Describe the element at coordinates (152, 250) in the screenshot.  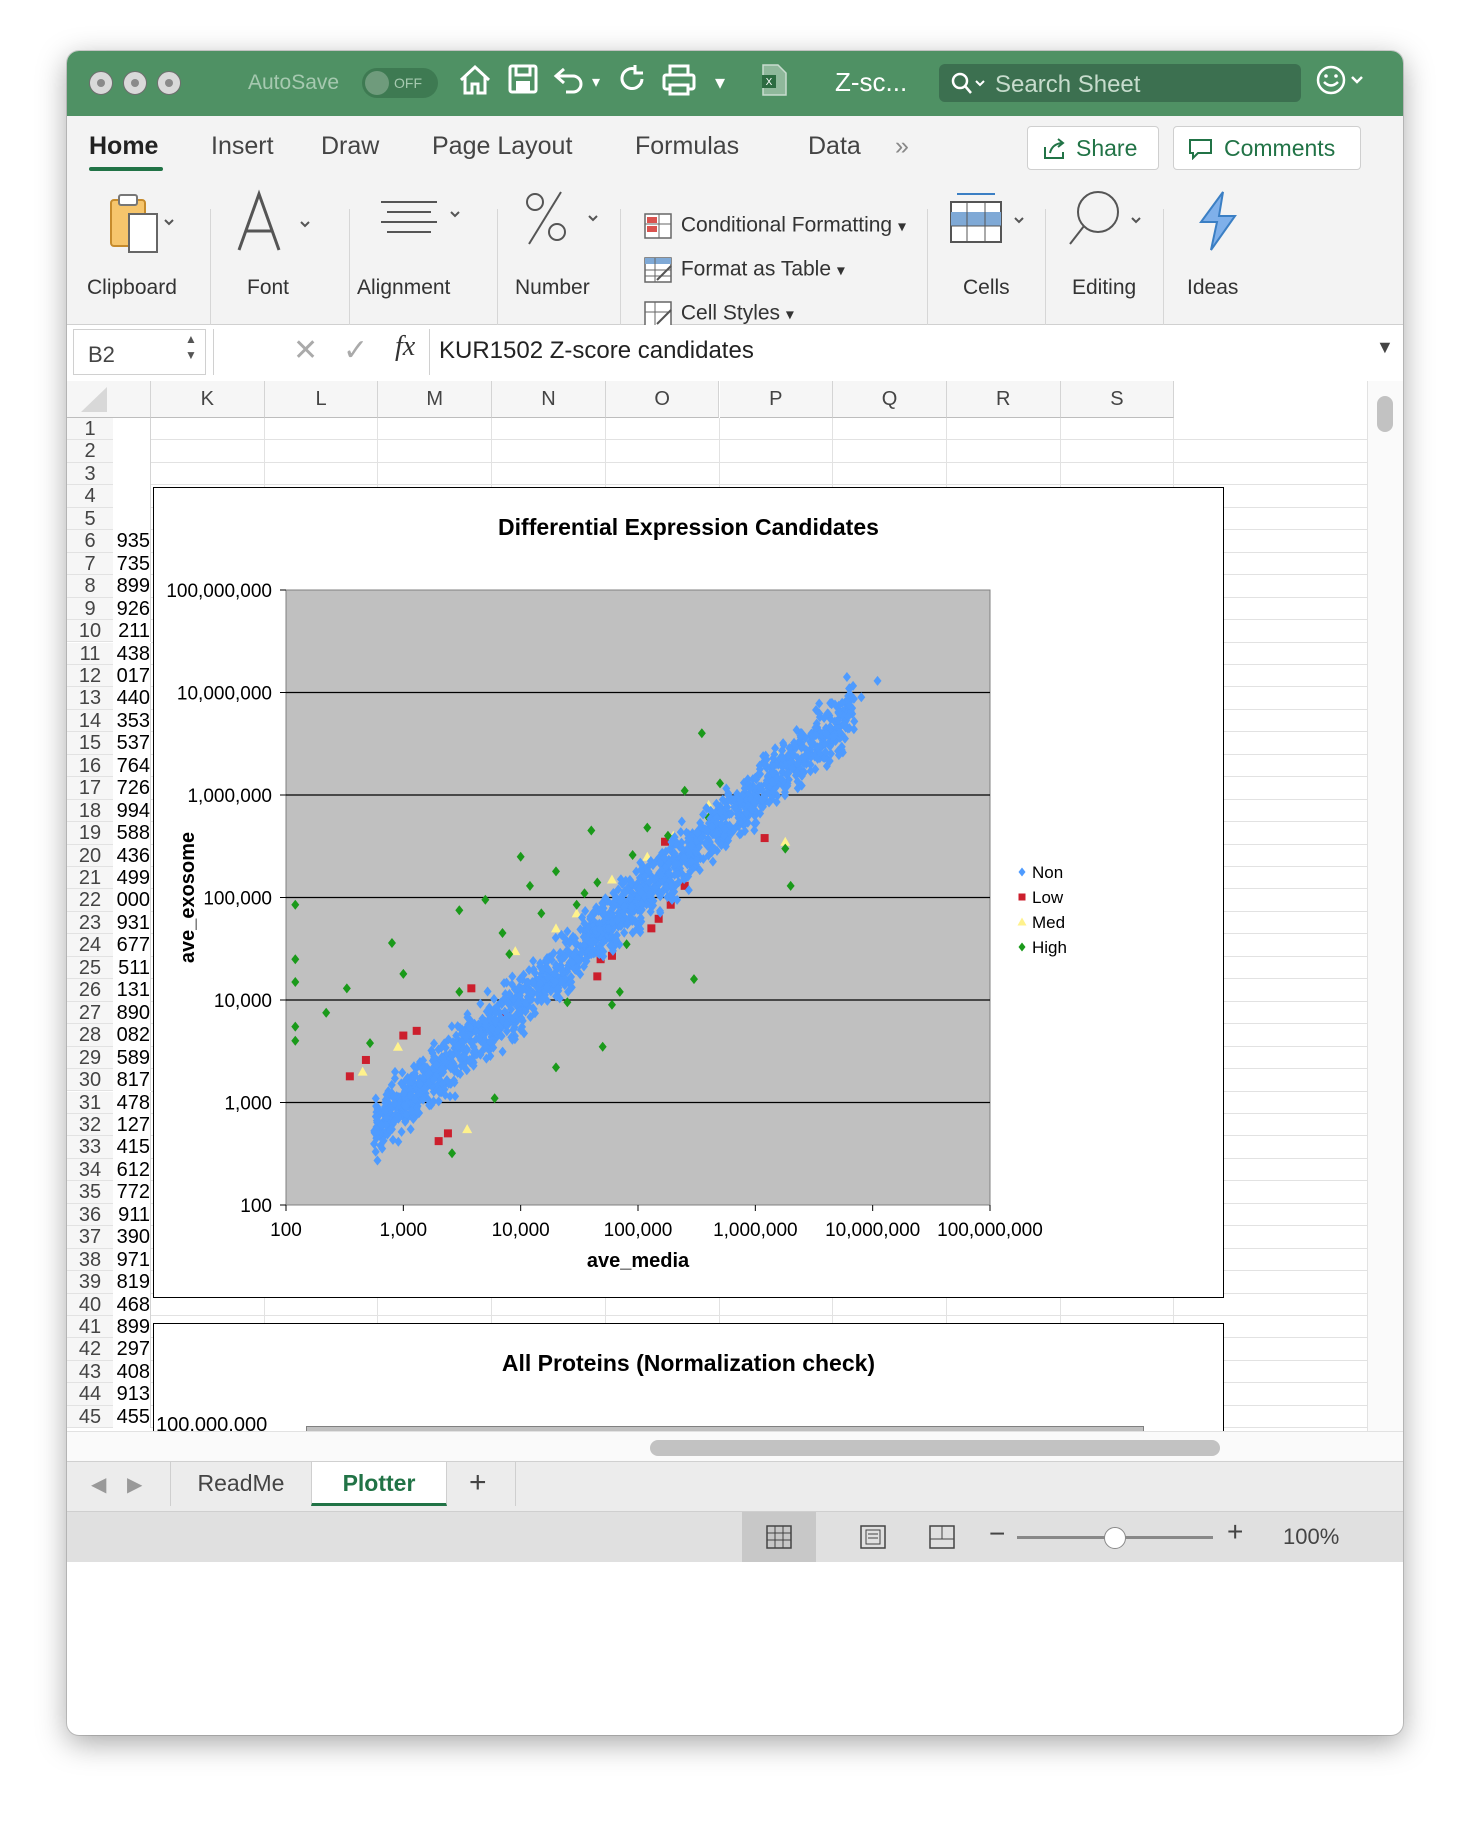
I see `clipboard-group: Clipboard` at that location.